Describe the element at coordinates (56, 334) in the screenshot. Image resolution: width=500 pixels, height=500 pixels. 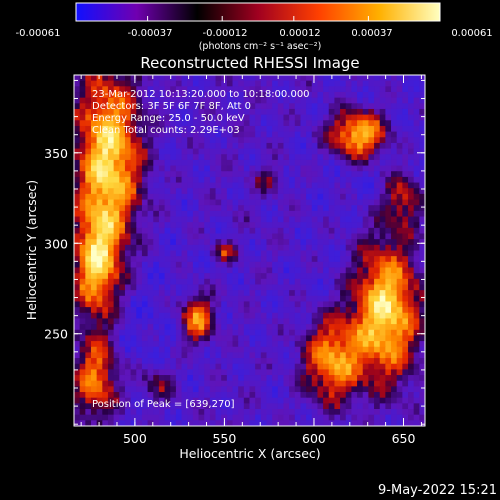
I see `y-tick-label: 250` at that location.